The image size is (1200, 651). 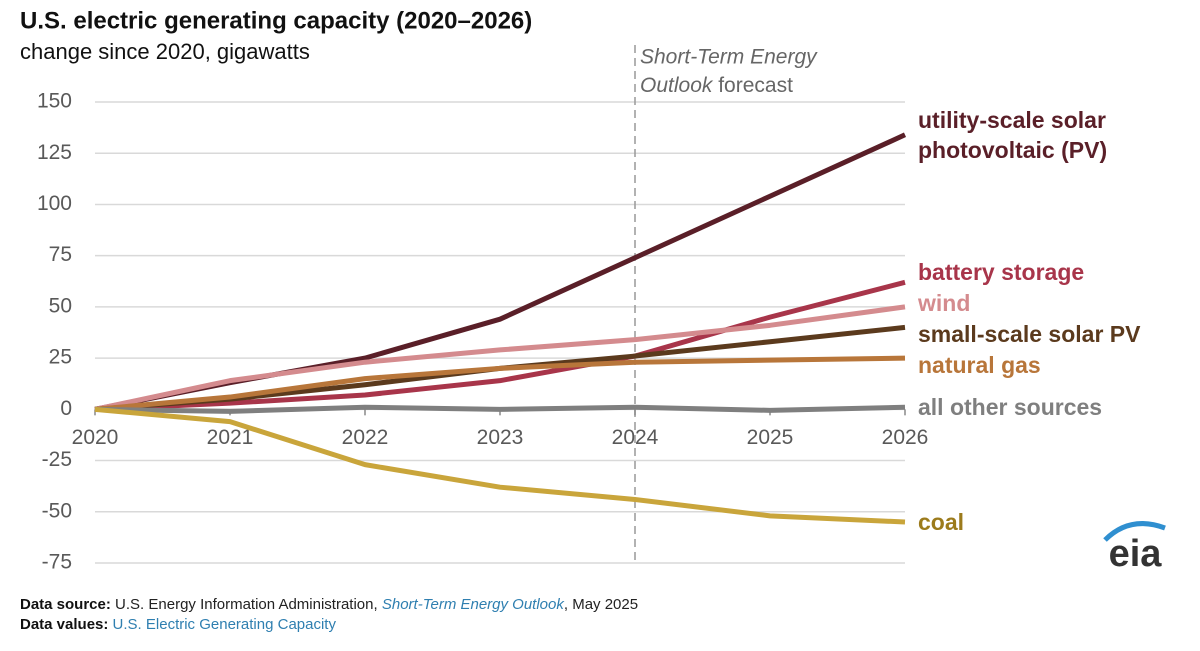 I want to click on x-tick-label: 2020, so click(x=95, y=437).